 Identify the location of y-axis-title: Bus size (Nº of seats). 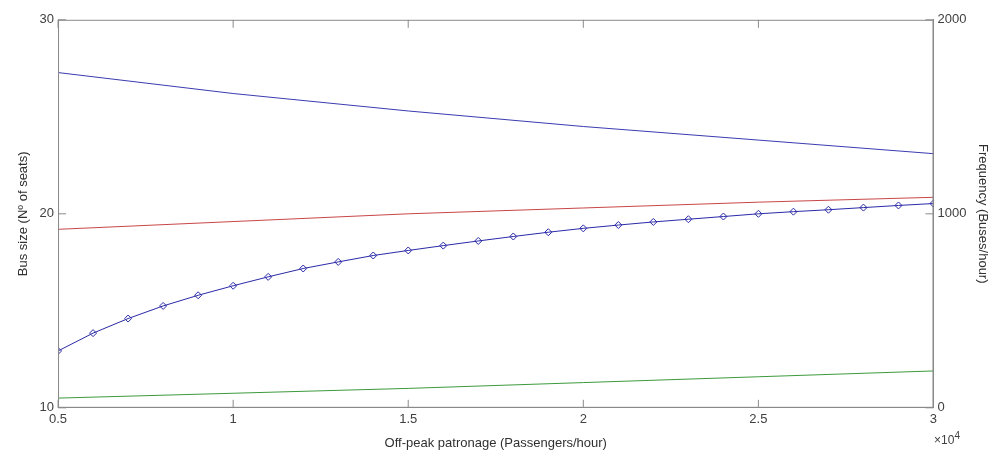
(23, 214).